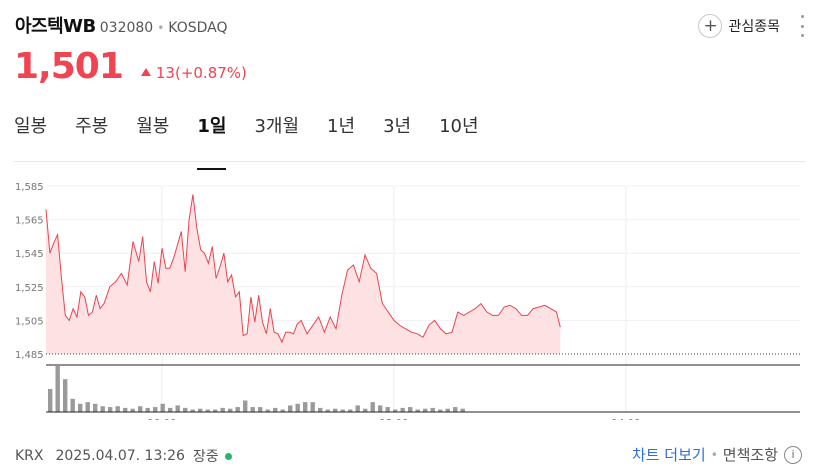 The height and width of the screenshot is (476, 820). I want to click on tab-6: 3년, so click(397, 126).